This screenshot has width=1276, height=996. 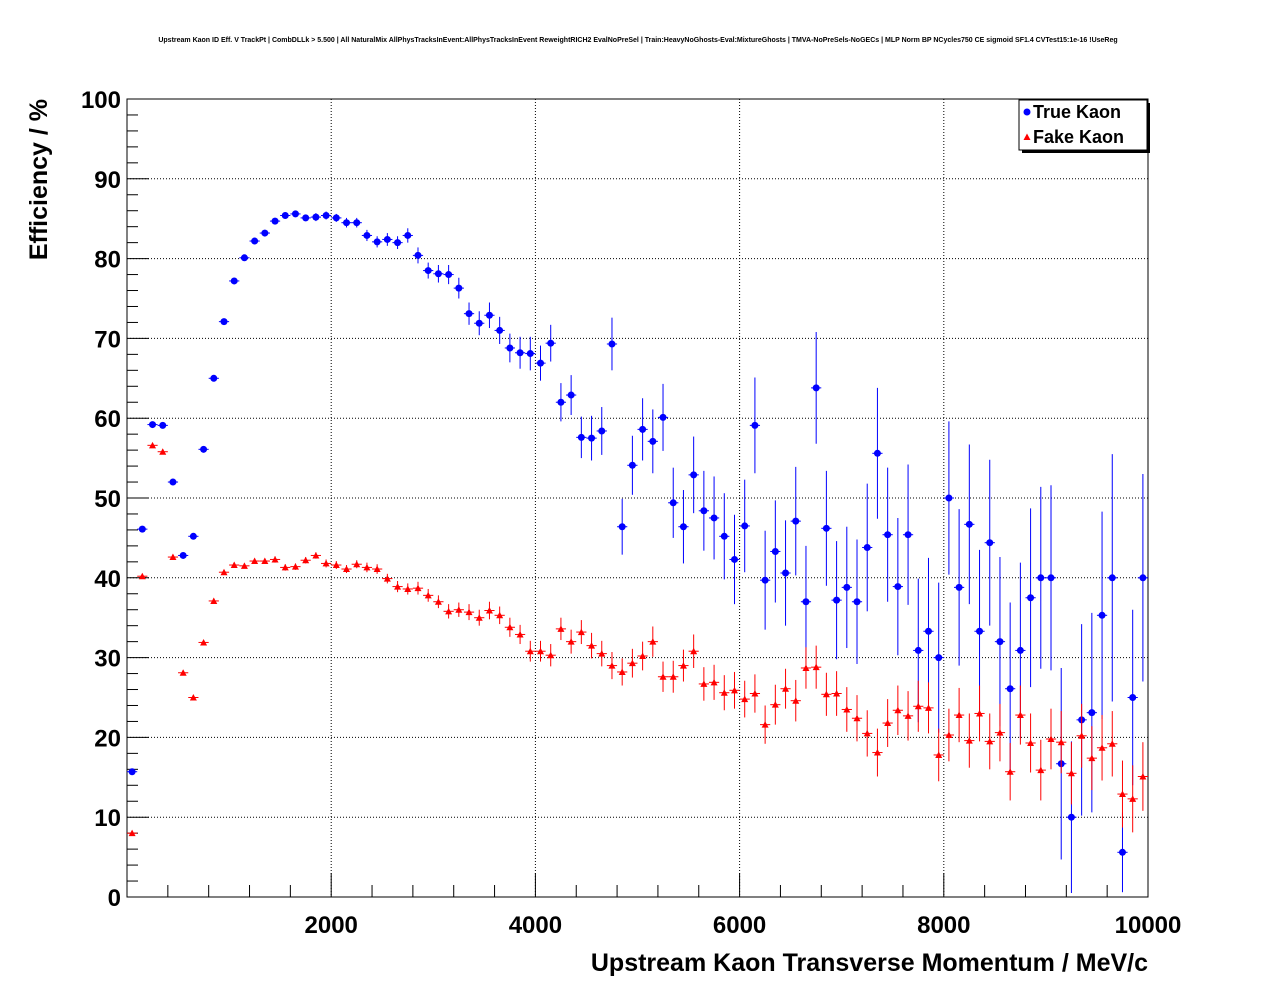 I want to click on y-tick-label: 100, so click(x=101, y=100).